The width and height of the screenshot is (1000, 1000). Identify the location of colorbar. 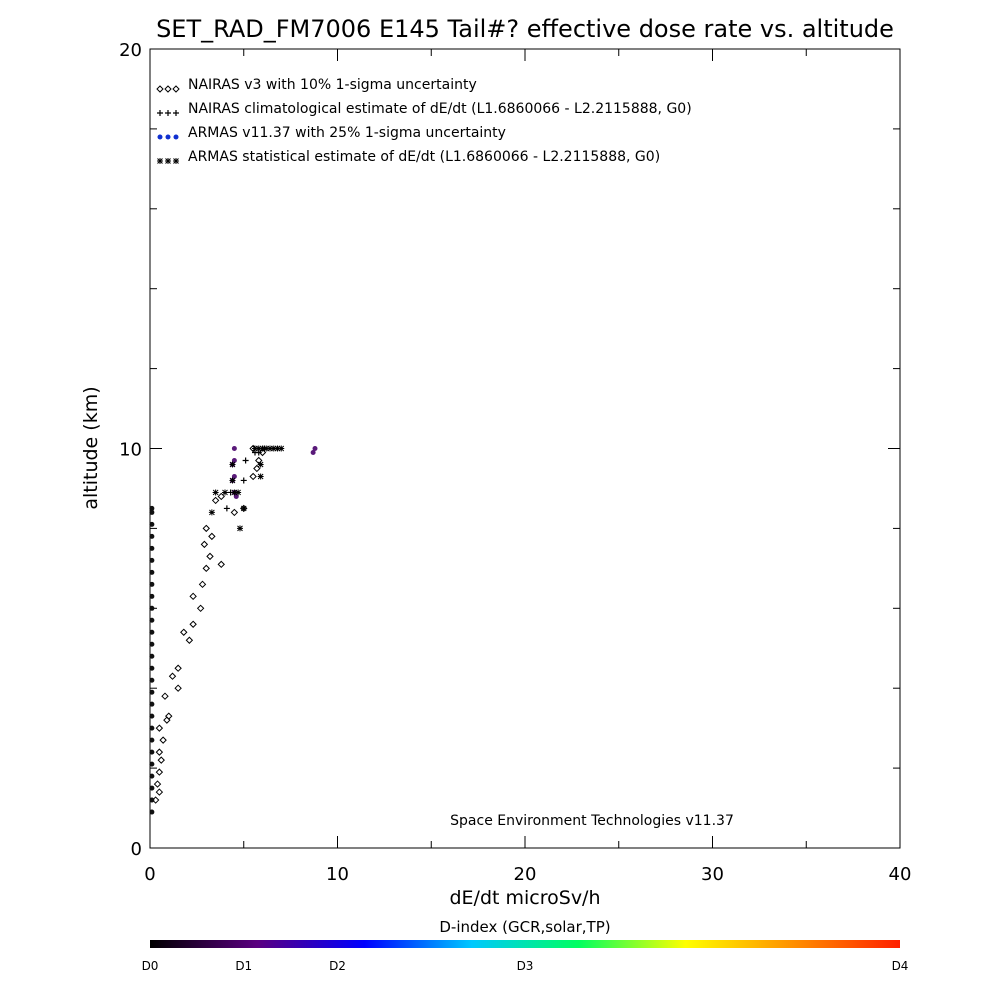
(525, 944).